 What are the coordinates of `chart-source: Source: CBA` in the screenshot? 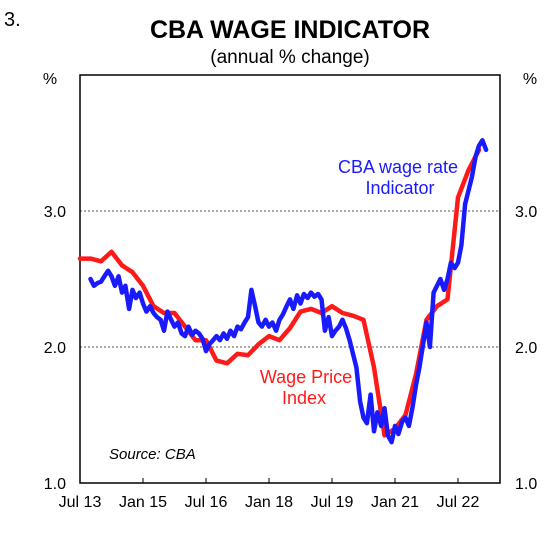 It's located at (152, 454).